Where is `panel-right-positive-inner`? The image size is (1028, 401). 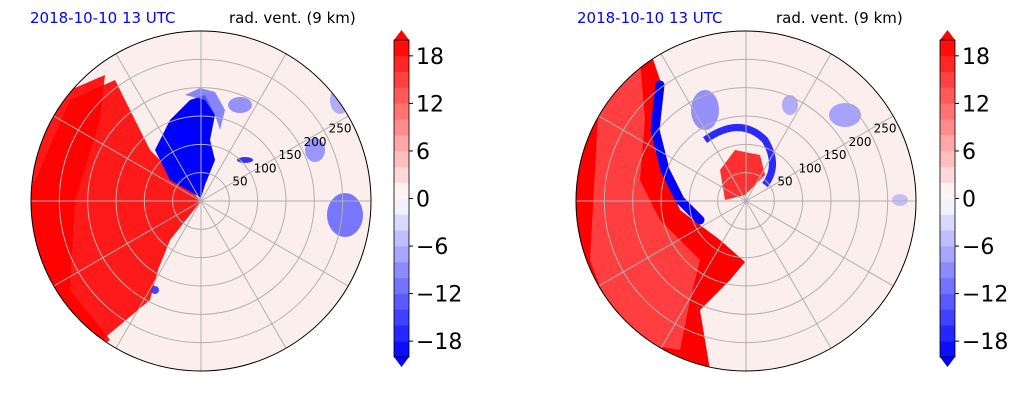
panel-right-positive-inner is located at coordinates (645, 205).